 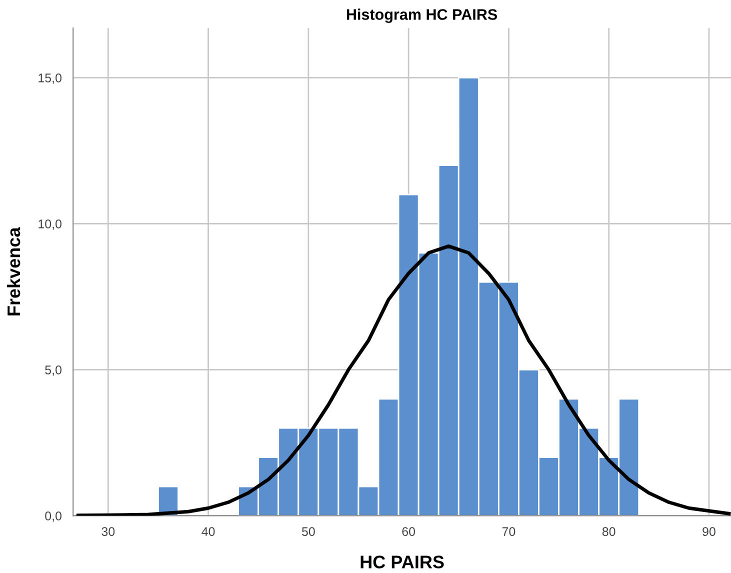 I want to click on x-tick-label: 50, so click(x=308, y=531).